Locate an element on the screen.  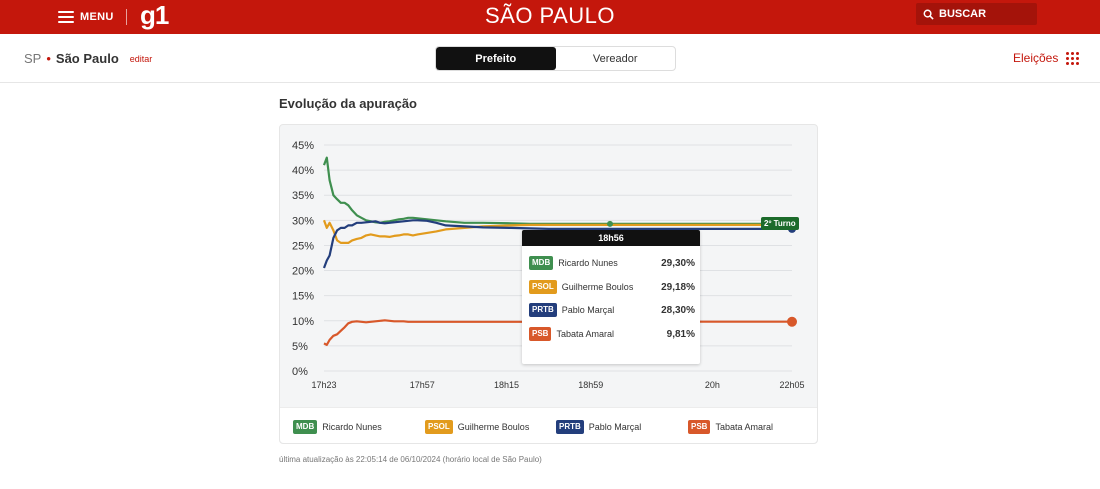
x-tick-label: 18h59 is located at coordinates (590, 385).